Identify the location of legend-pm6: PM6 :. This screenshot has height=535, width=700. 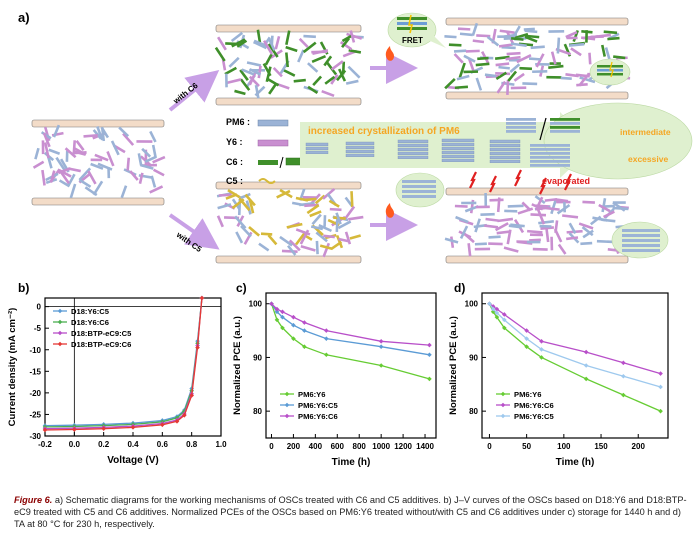
(238, 122).